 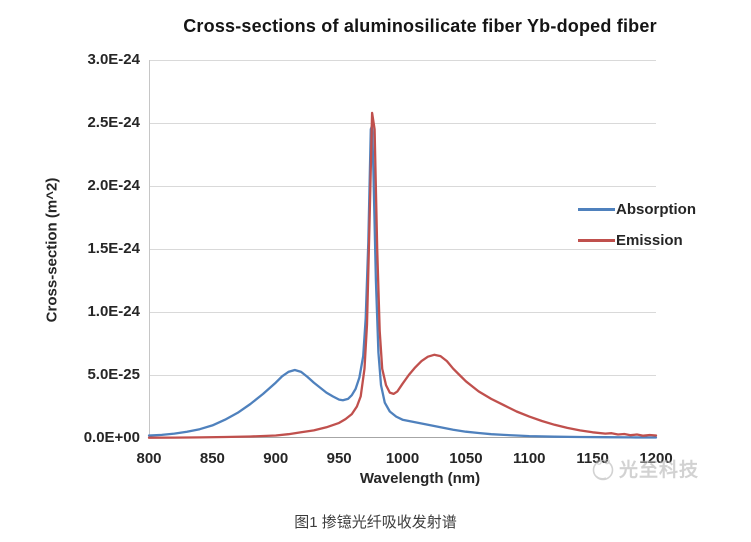 I want to click on y-tick-label: 2.0E-24, so click(x=113, y=185).